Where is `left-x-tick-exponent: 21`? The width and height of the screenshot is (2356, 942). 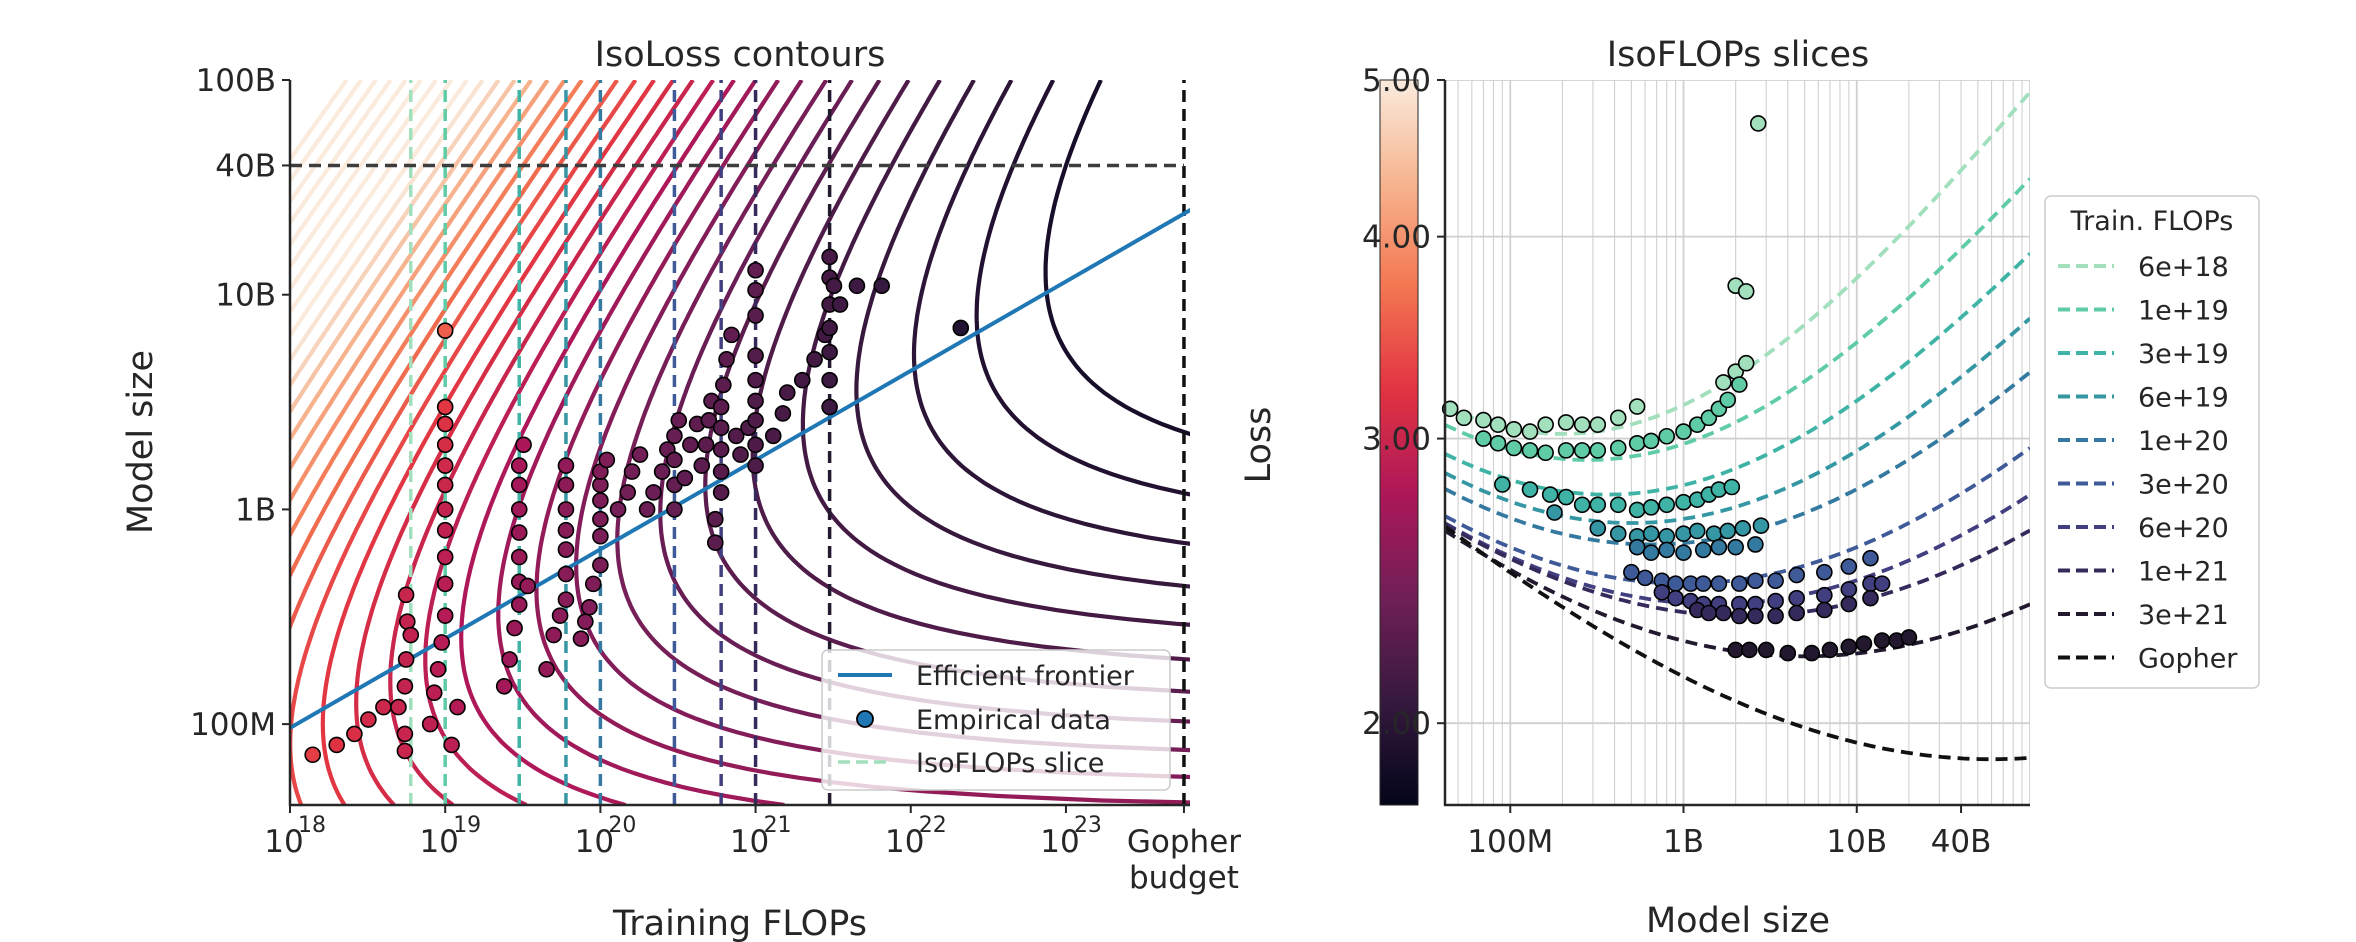
left-x-tick-exponent: 21 is located at coordinates (778, 825).